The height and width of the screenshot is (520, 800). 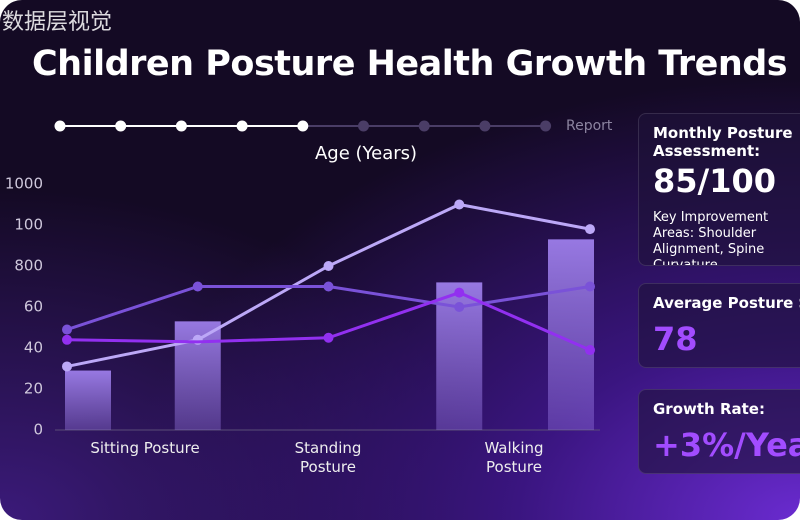 I want to click on x-axis-title: Age (Years), so click(x=366, y=153).